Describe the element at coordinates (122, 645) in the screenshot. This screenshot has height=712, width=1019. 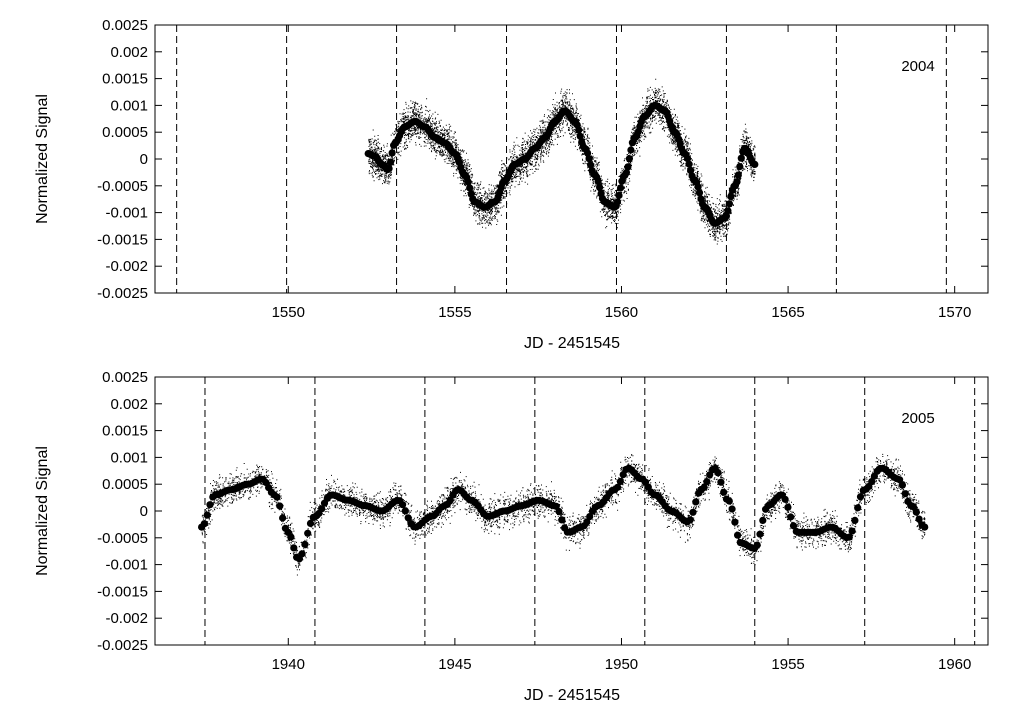
I see `y-tick-label: -0.0025` at that location.